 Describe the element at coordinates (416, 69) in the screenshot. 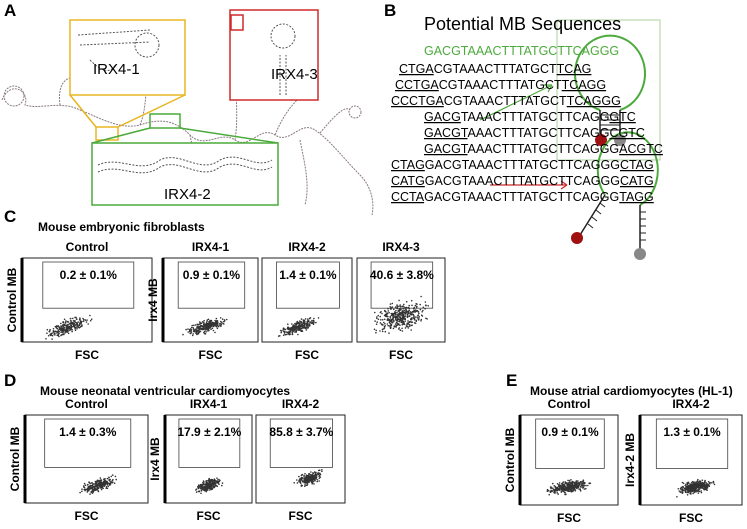

I see `sequence-part: CTGA` at that location.